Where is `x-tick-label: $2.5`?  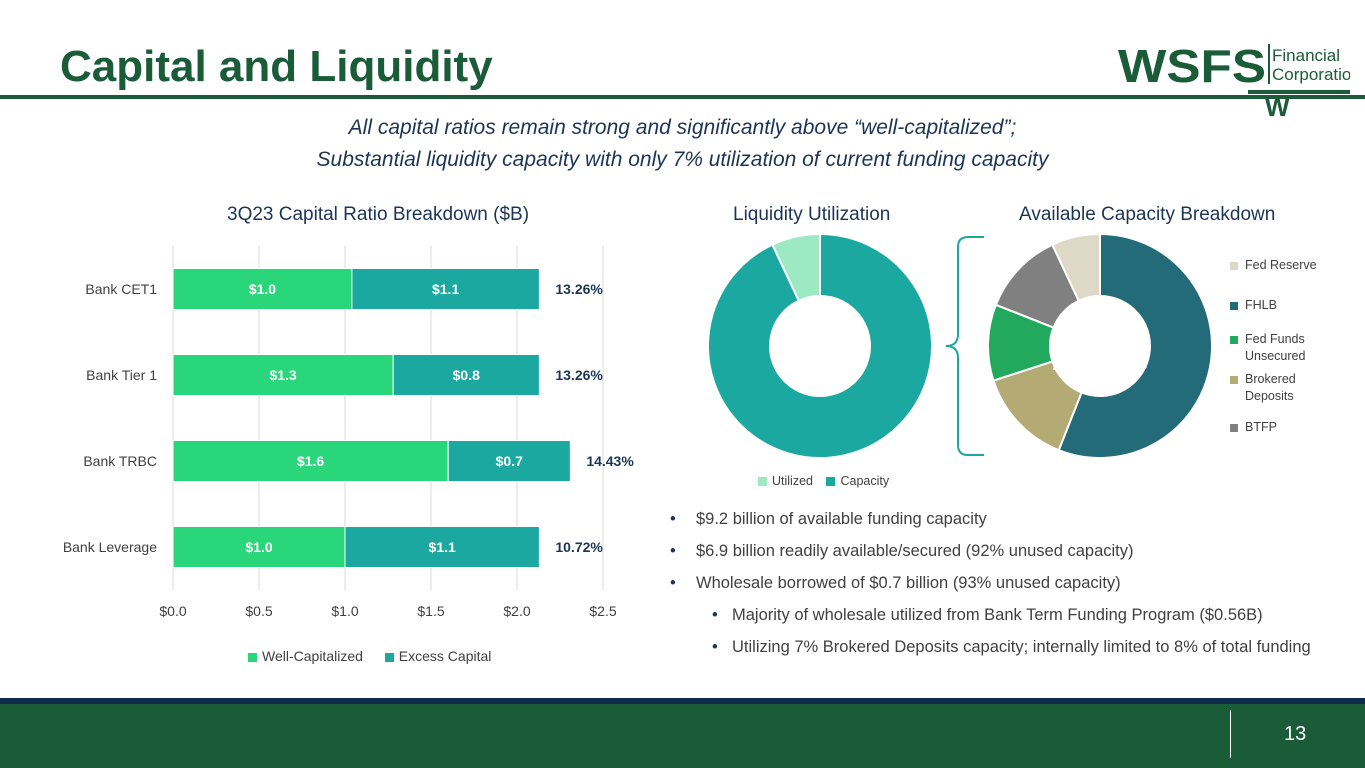
x-tick-label: $2.5 is located at coordinates (602, 611).